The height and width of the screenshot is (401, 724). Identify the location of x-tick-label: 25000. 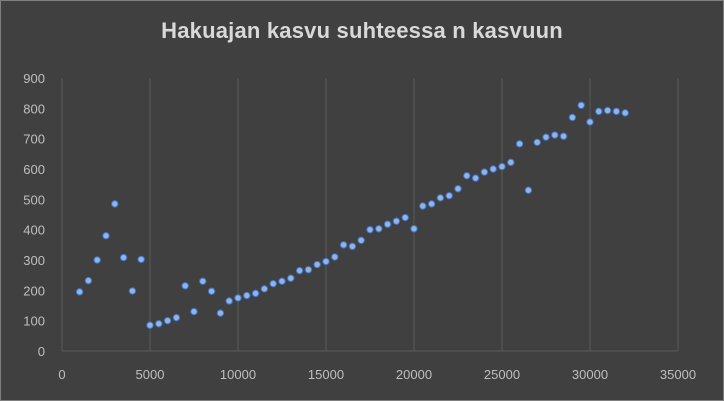
(502, 374).